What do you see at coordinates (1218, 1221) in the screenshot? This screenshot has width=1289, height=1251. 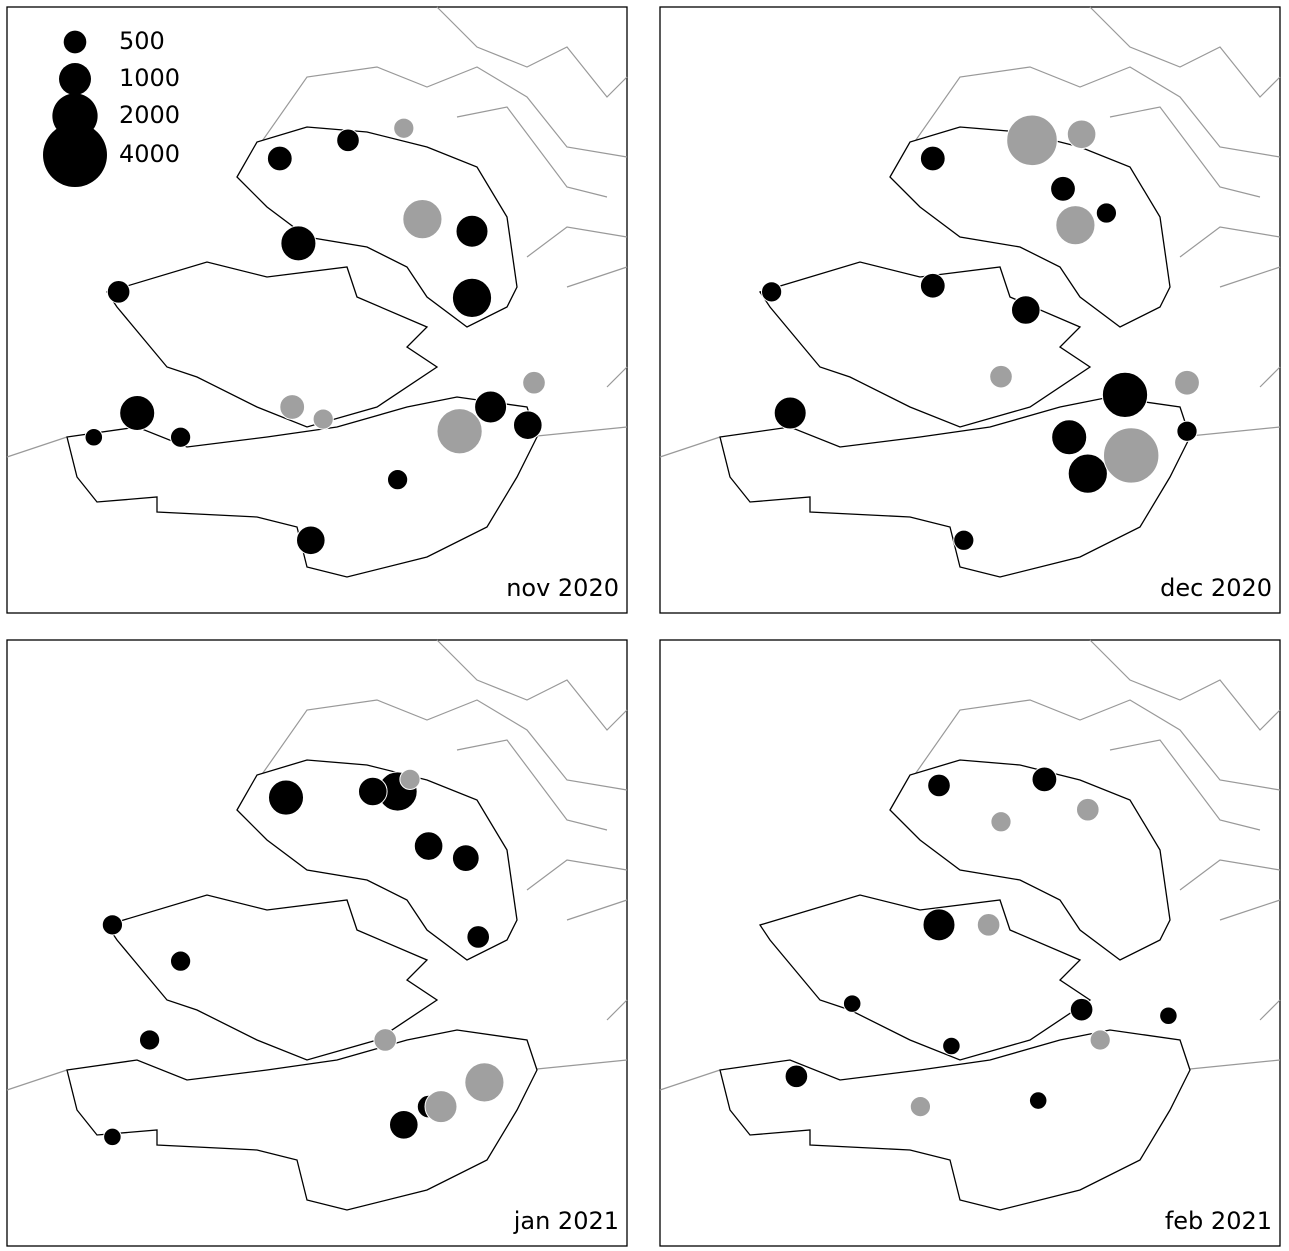 I see `panel-title: feb 2021` at bounding box center [1218, 1221].